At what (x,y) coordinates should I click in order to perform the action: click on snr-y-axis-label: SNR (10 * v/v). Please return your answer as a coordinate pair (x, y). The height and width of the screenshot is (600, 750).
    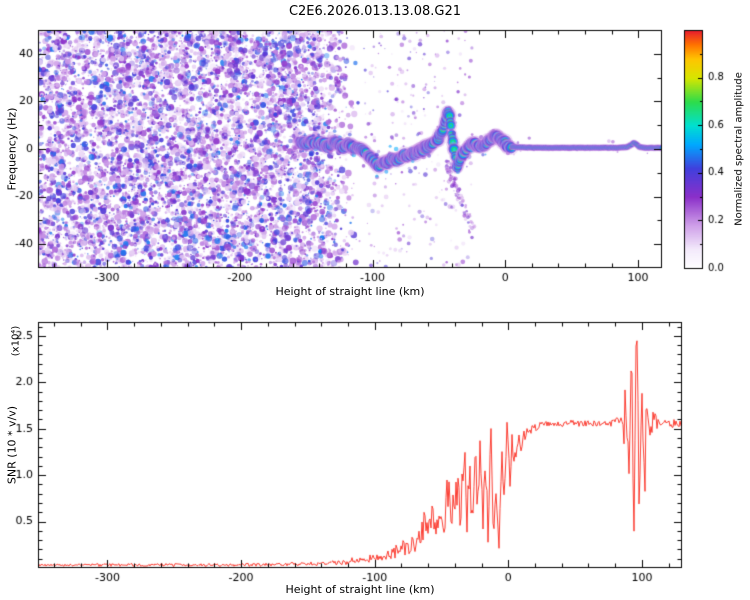
    Looking at the image, I should click on (12, 445).